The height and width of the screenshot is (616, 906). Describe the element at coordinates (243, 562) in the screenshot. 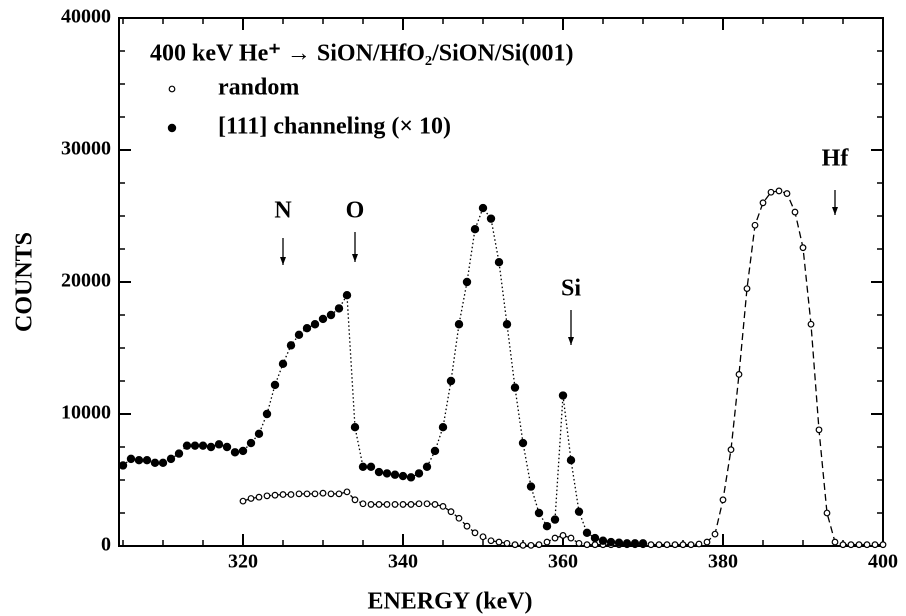

I see `x-tick-label: 320` at that location.